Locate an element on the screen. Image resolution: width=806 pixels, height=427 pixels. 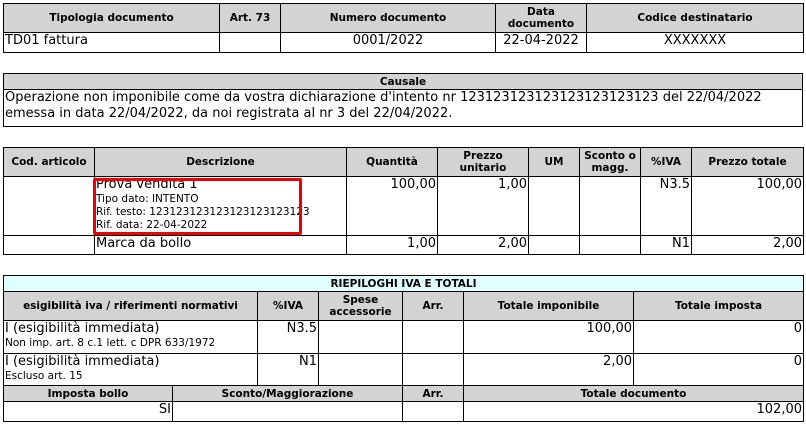
quantita: 1,00 is located at coordinates (392, 245).